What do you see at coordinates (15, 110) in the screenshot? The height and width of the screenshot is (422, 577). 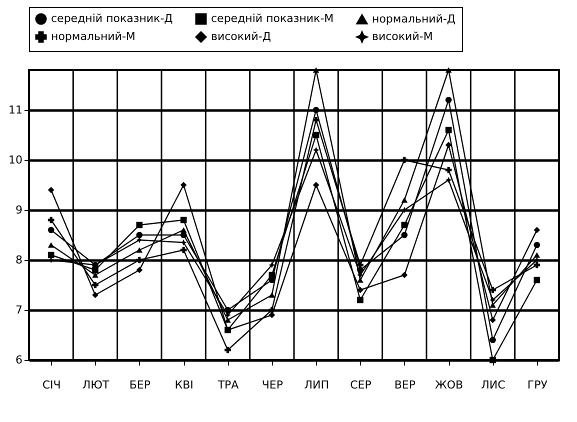 I see `y-tick-label: 11` at bounding box center [15, 110].